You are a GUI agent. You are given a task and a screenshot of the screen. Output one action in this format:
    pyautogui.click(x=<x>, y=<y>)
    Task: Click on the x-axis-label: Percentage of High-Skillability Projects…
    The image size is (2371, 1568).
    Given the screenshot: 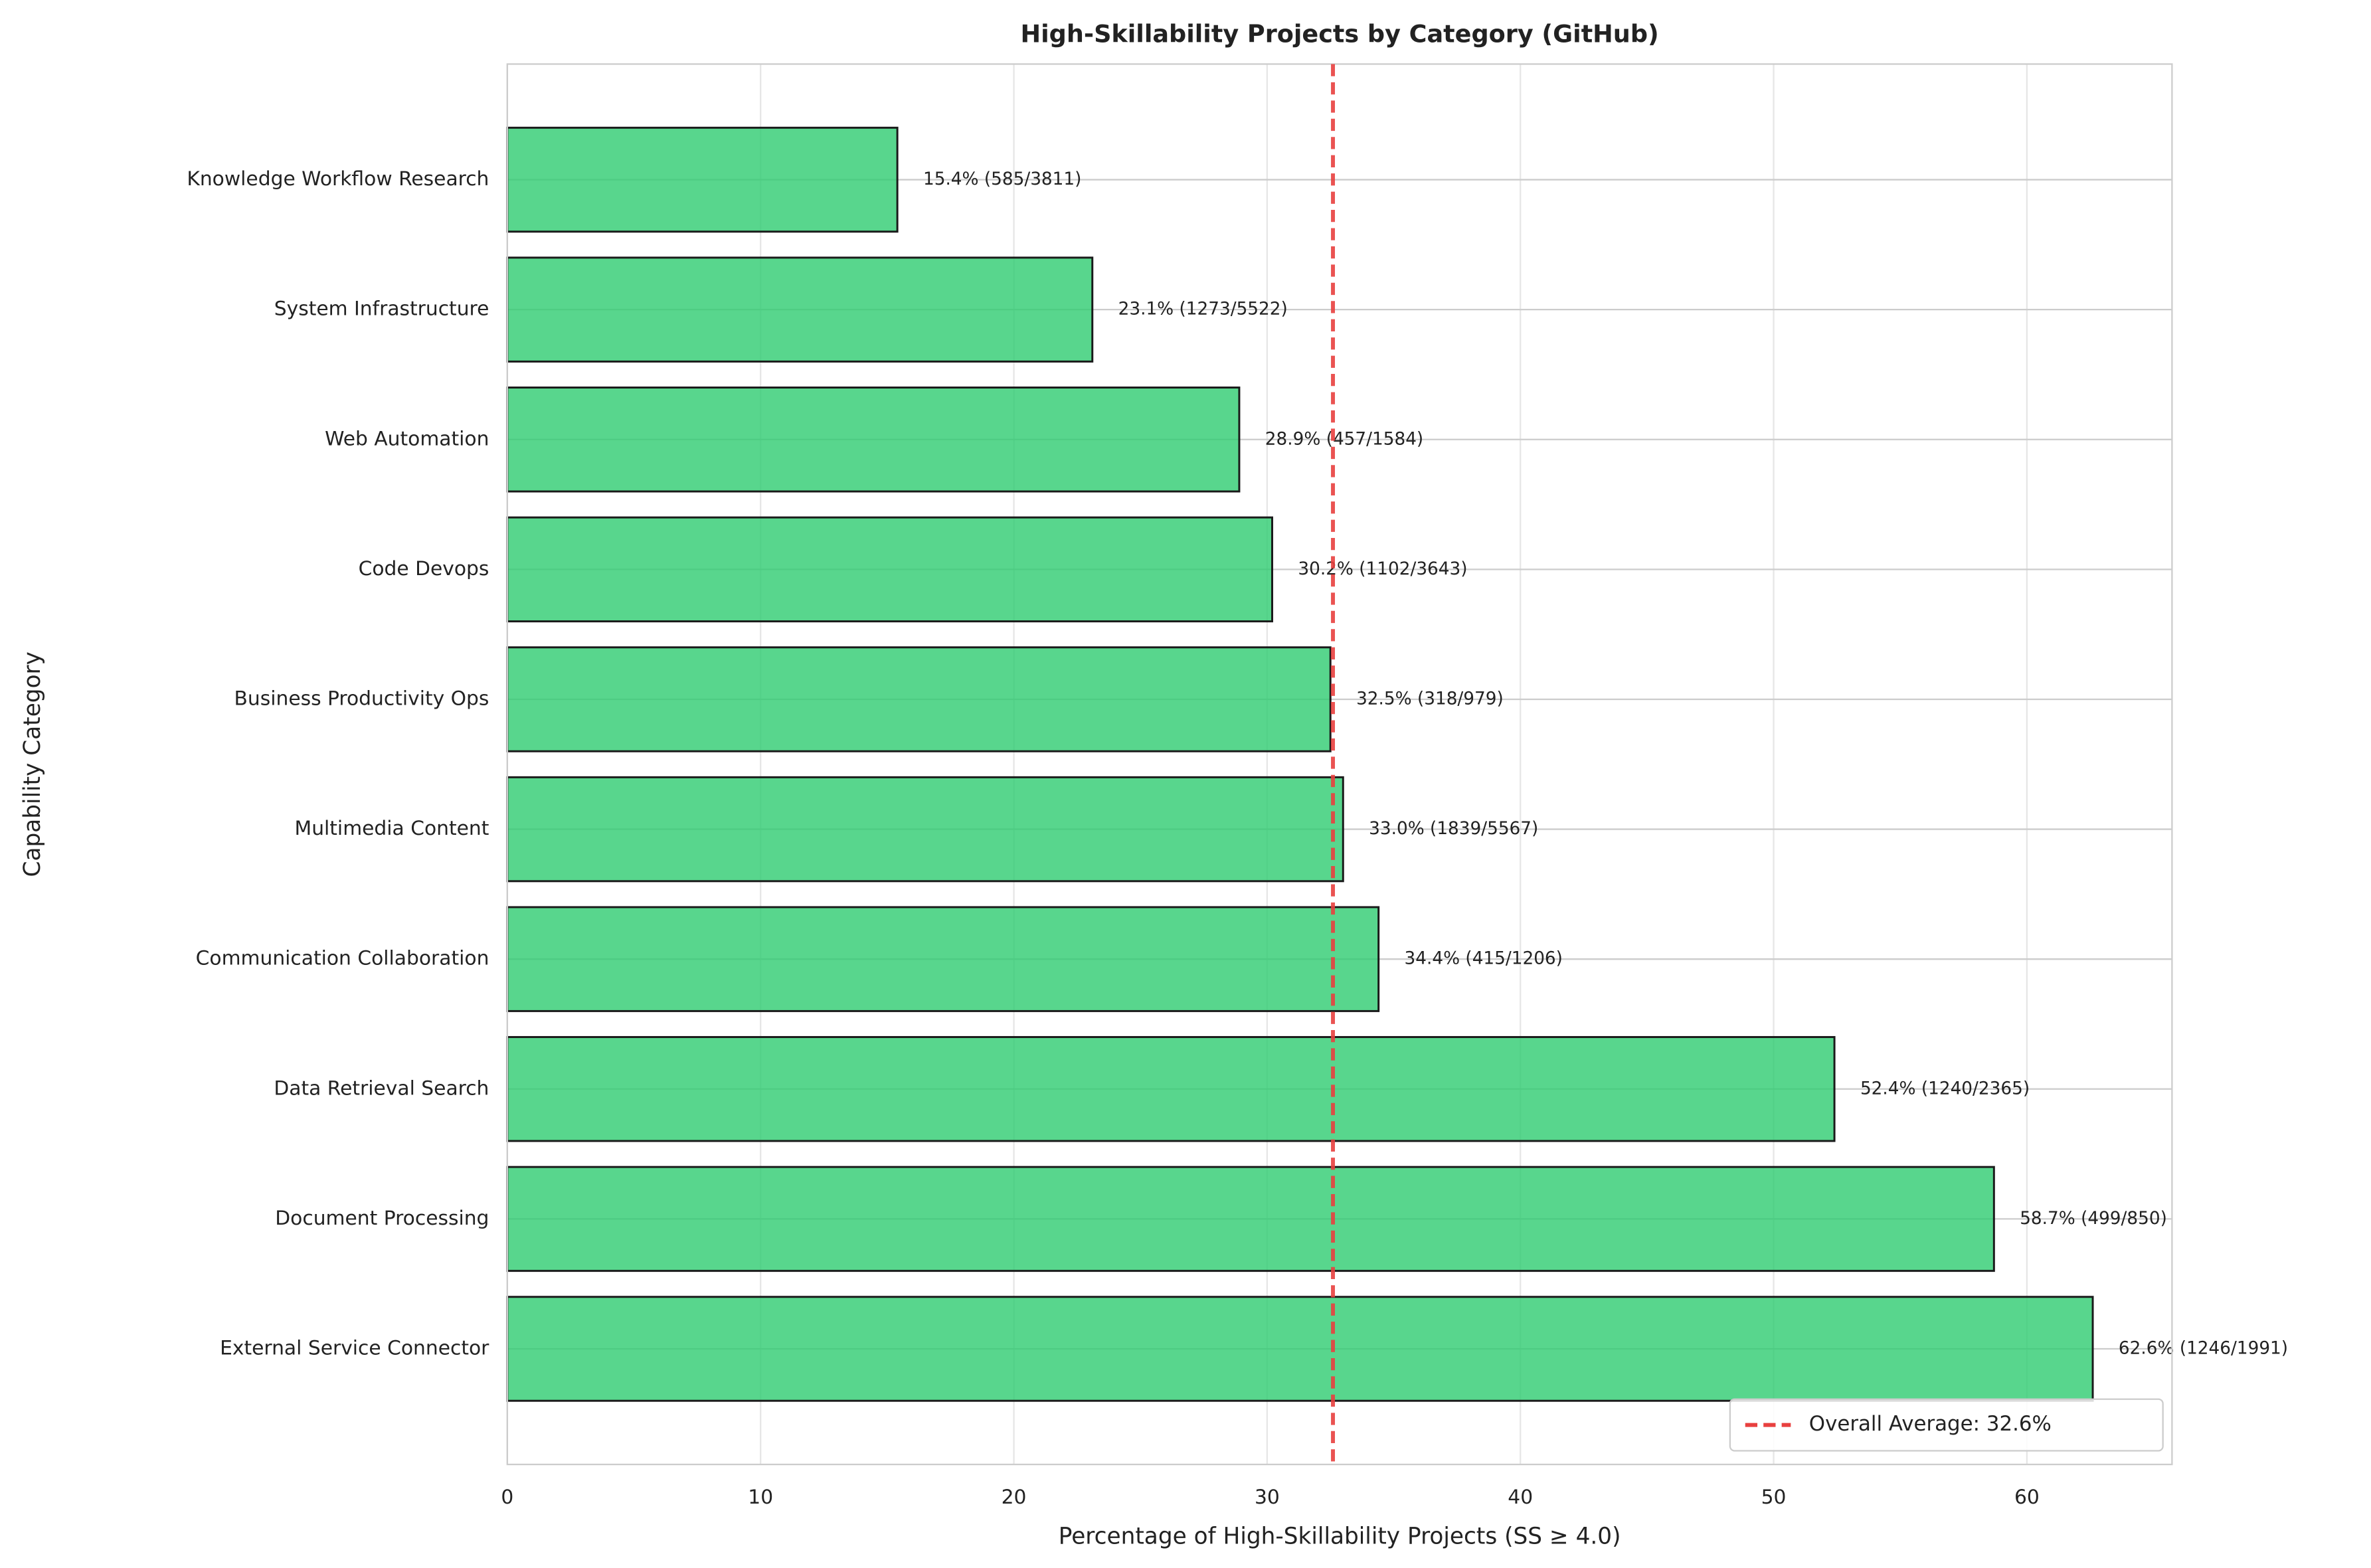 What is the action you would take?
    pyautogui.click(x=1340, y=1536)
    